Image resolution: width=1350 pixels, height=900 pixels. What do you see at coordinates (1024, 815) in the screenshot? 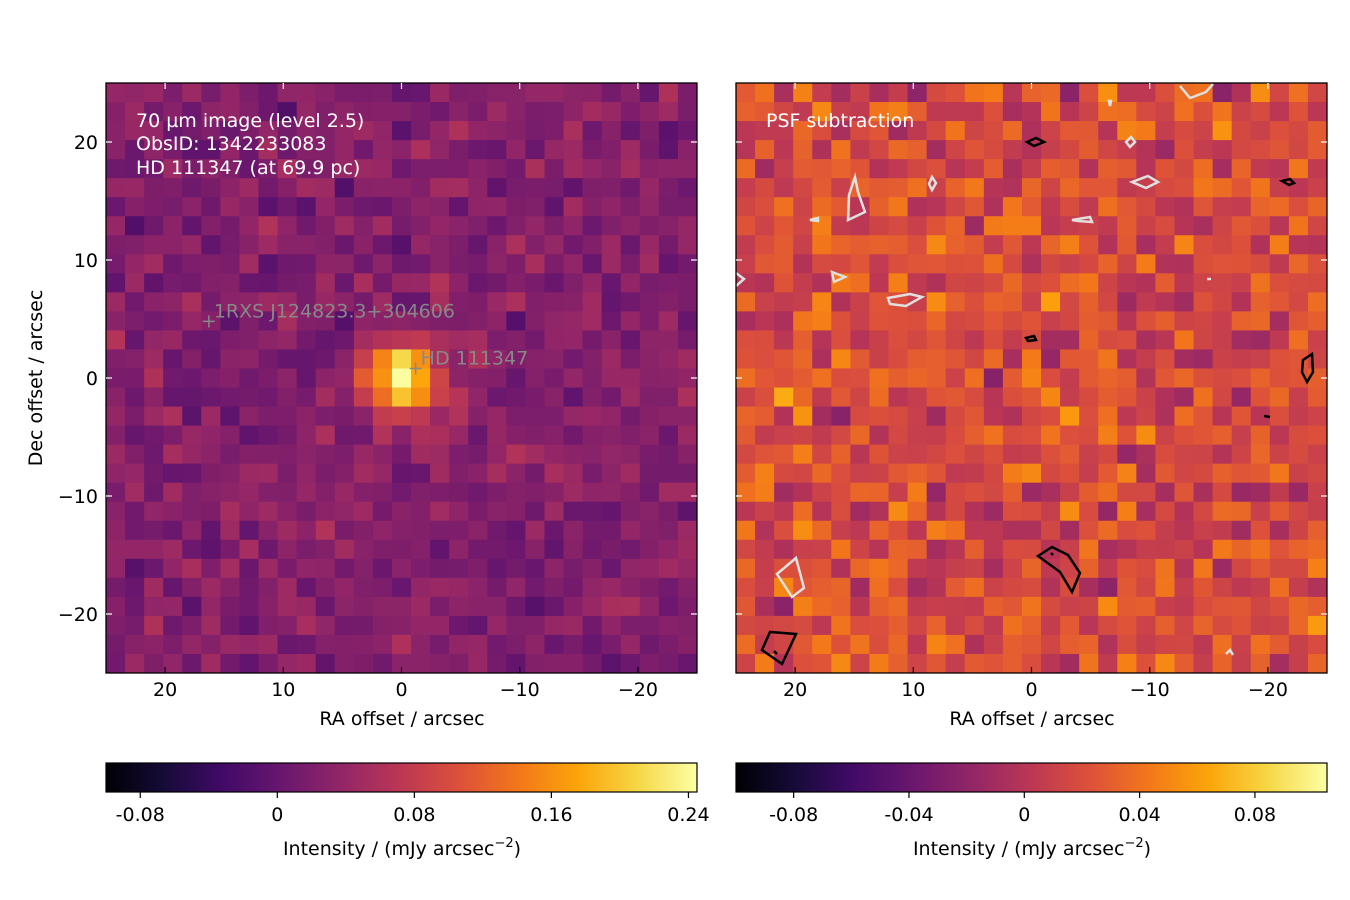
I see `colorbar-tick-label: 0` at bounding box center [1024, 815].